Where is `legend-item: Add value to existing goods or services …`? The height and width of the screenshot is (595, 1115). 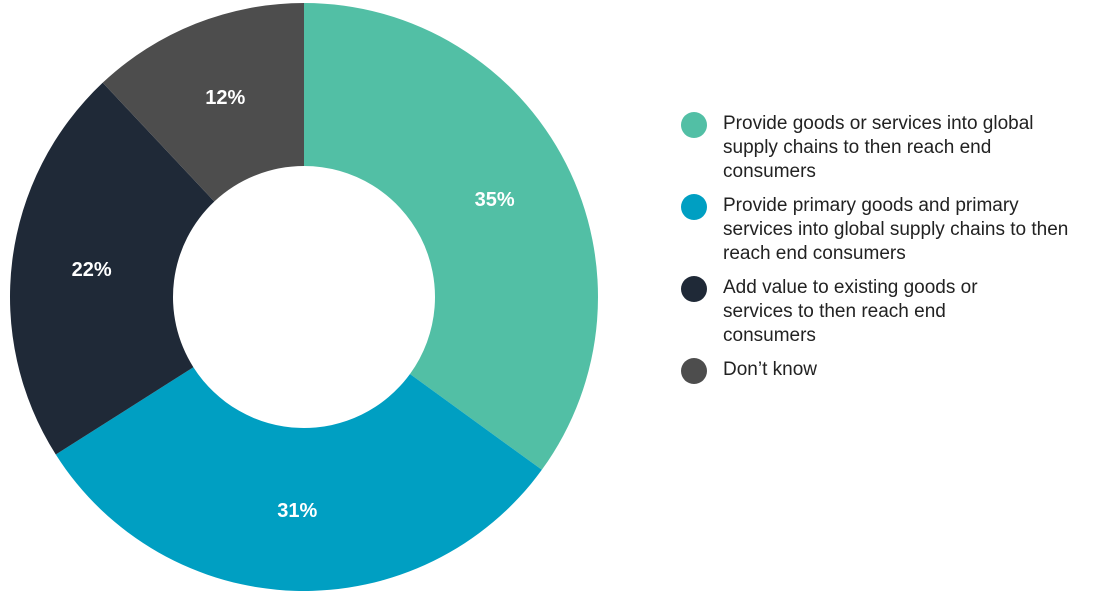 legend-item: Add value to existing goods or services … is located at coordinates (896, 312).